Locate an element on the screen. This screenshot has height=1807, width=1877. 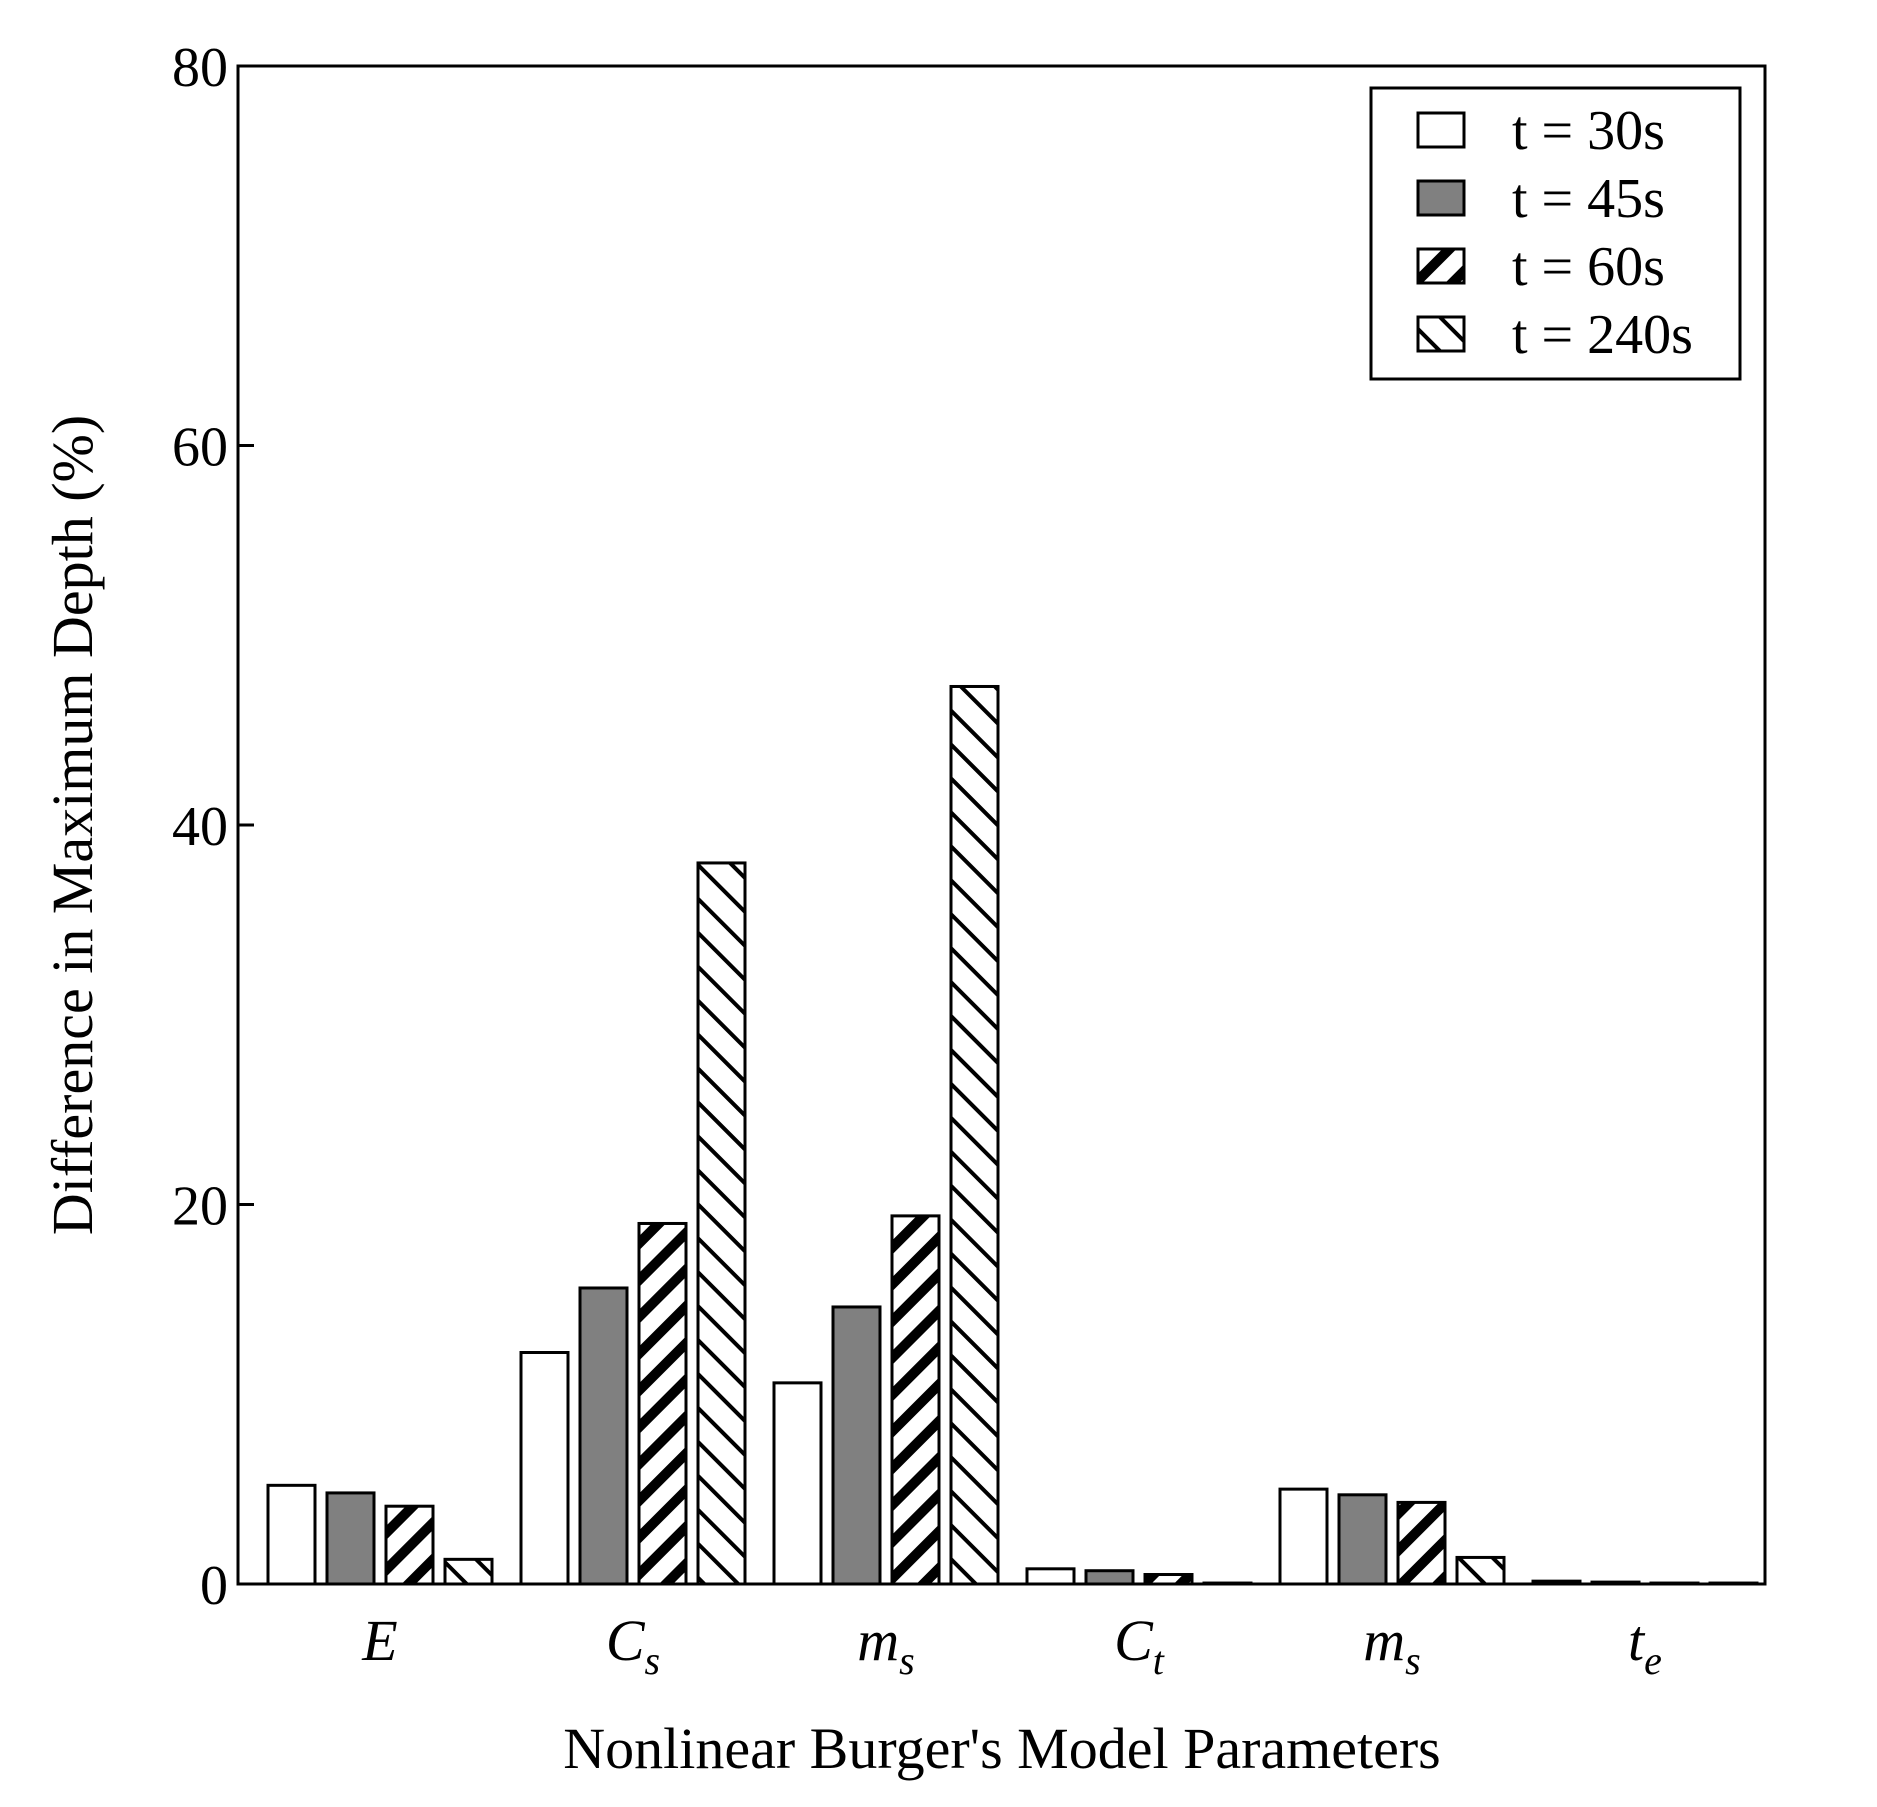
x-axis-category-labels: E Cs ms Ct ms te is located at coordinates (1011, 1645).